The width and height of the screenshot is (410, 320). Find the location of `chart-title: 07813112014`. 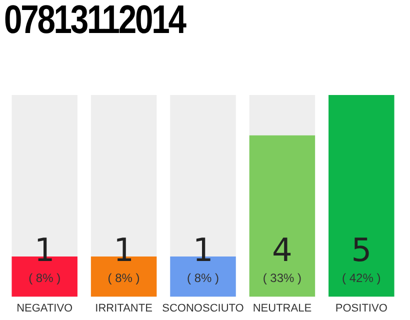

chart-title: 07813112014 is located at coordinates (94, 21).